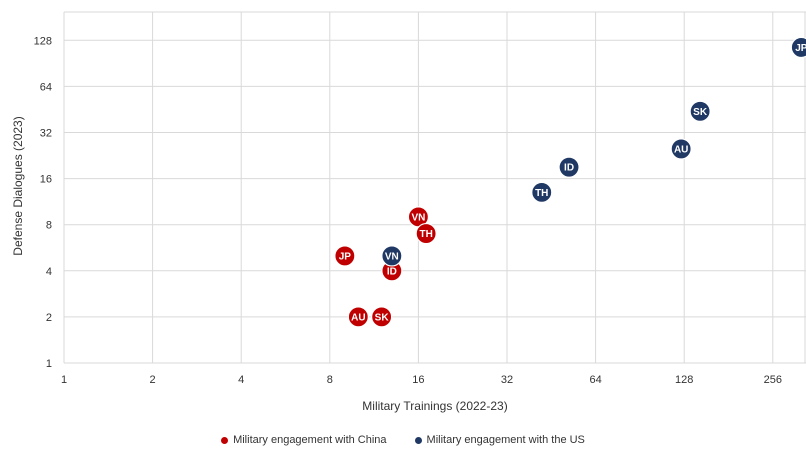 This screenshot has width=806, height=454. Describe the element at coordinates (46, 87) in the screenshot. I see `y-tick-label: 64` at that location.